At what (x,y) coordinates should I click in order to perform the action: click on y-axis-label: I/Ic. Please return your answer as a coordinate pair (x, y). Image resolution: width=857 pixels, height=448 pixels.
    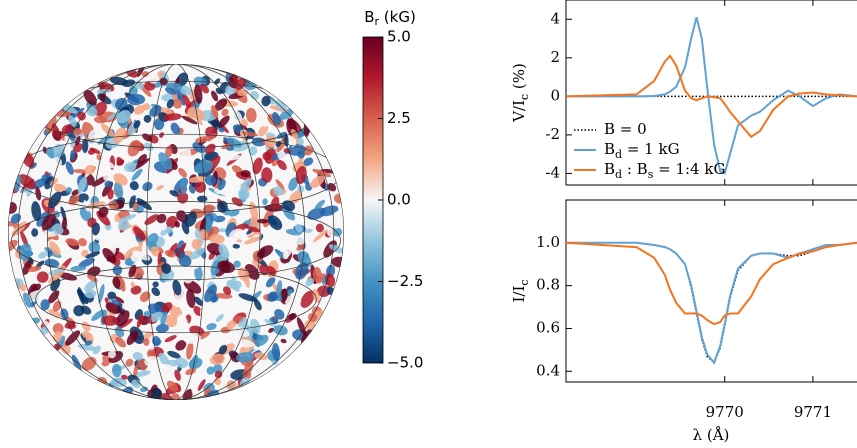
    Looking at the image, I should click on (520, 290).